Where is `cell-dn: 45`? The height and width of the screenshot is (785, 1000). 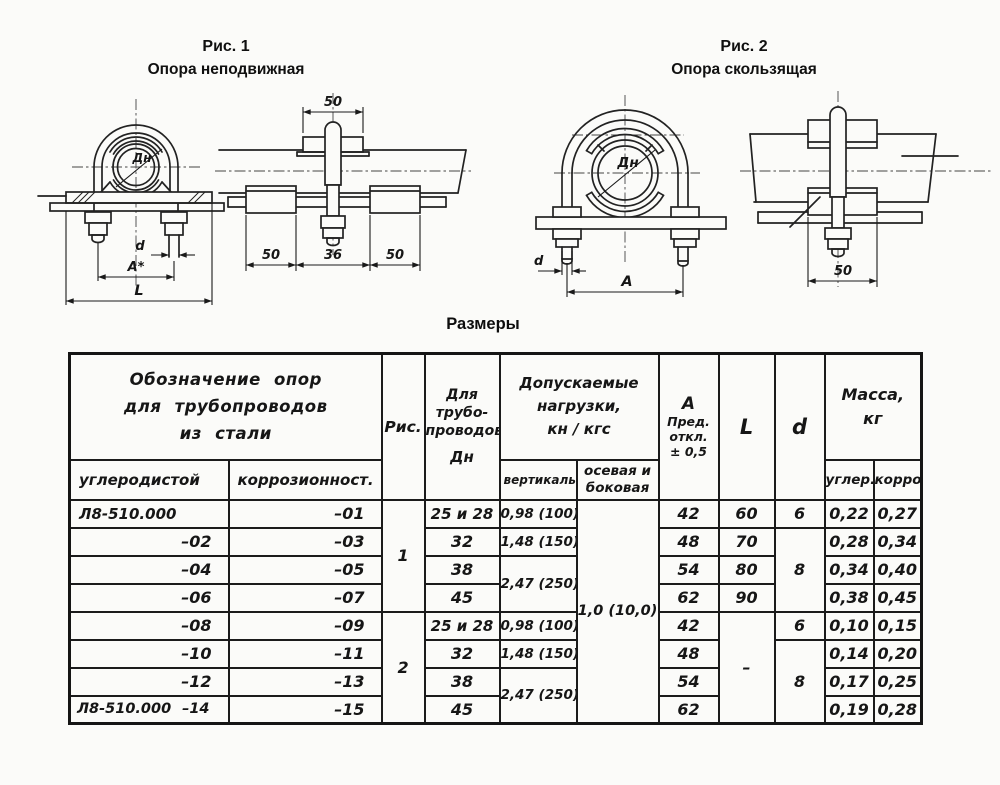
cell-dn: 45 is located at coordinates (462, 597).